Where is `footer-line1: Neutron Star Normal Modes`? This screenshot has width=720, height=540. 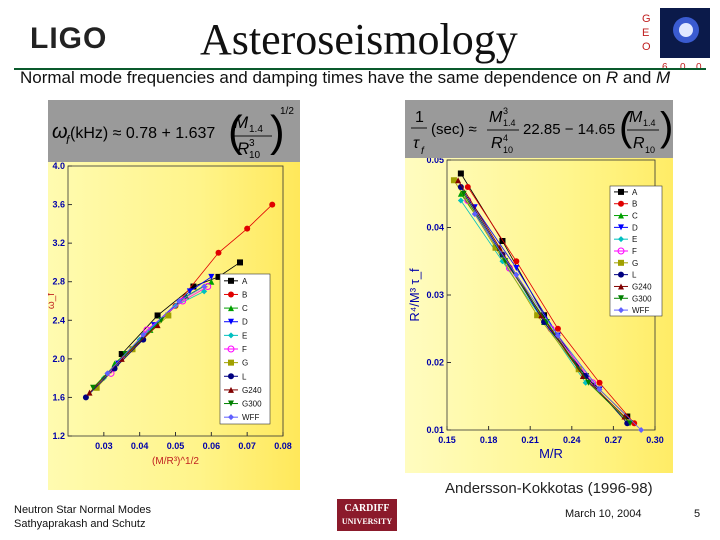 footer-line1: Neutron Star Normal Modes is located at coordinates (82, 510).